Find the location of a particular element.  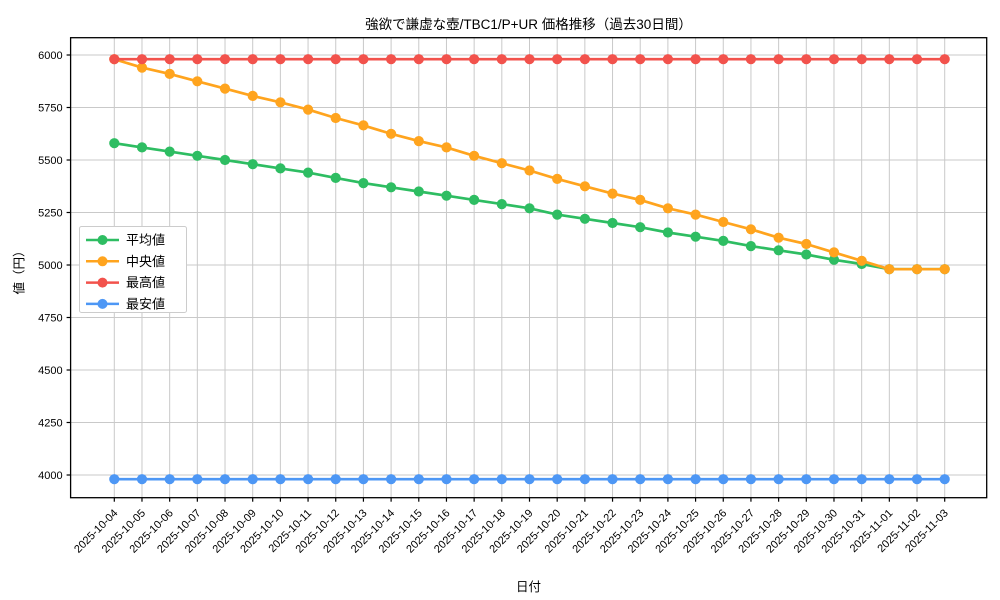

y-tick-label: 5250 is located at coordinates (50, 213).